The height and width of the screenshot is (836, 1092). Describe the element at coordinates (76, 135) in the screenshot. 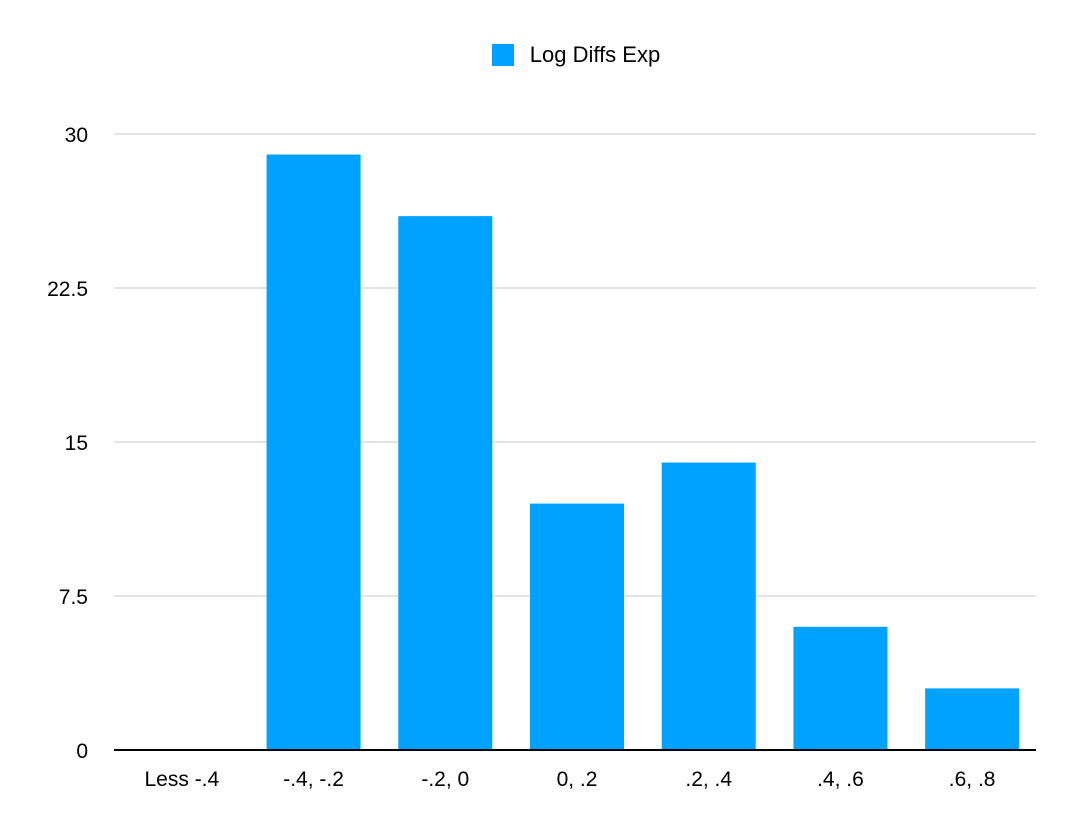

I see `y-tick-label: 30` at that location.